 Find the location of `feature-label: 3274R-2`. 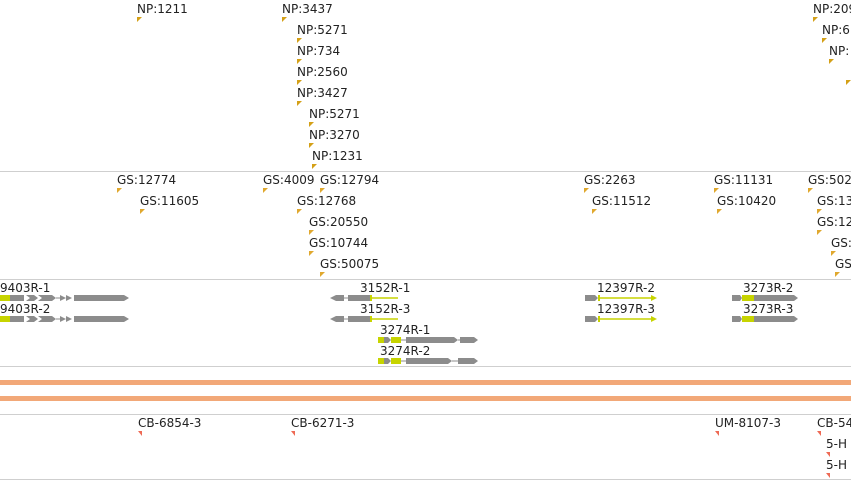

feature-label: 3274R-2 is located at coordinates (405, 351).